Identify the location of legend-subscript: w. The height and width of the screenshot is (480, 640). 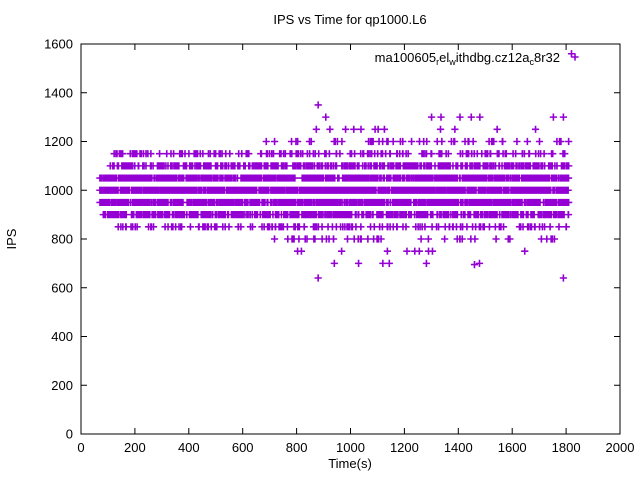
(452, 62).